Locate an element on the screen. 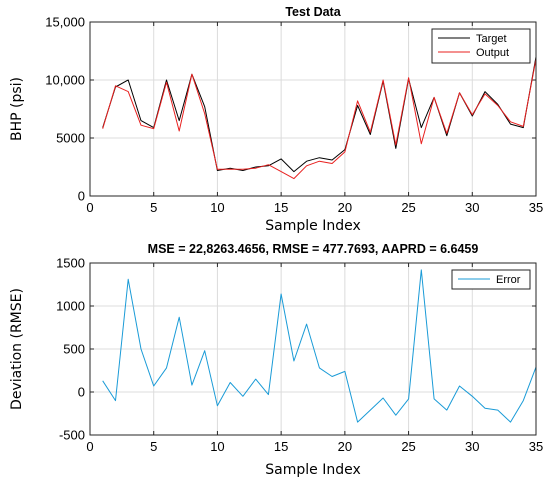  y-tick-label: 5000 is located at coordinates (70, 138).